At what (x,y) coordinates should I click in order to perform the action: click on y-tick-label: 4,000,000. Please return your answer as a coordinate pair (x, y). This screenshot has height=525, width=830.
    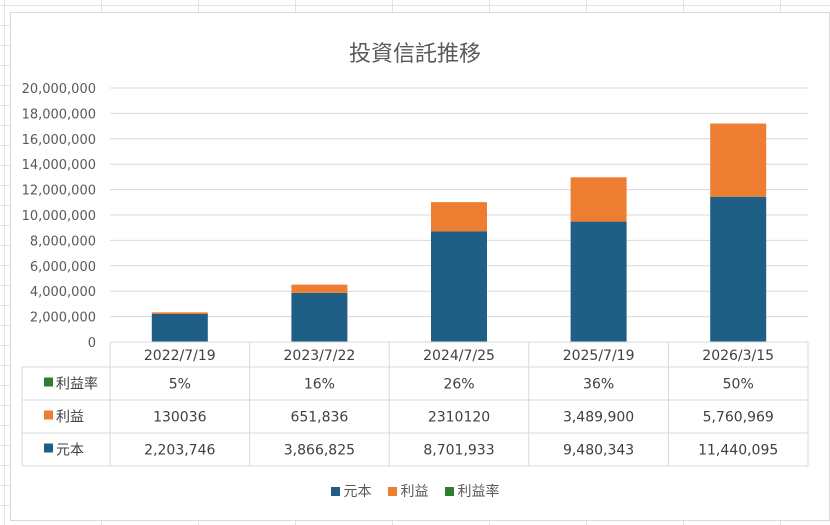
    Looking at the image, I should click on (63, 292).